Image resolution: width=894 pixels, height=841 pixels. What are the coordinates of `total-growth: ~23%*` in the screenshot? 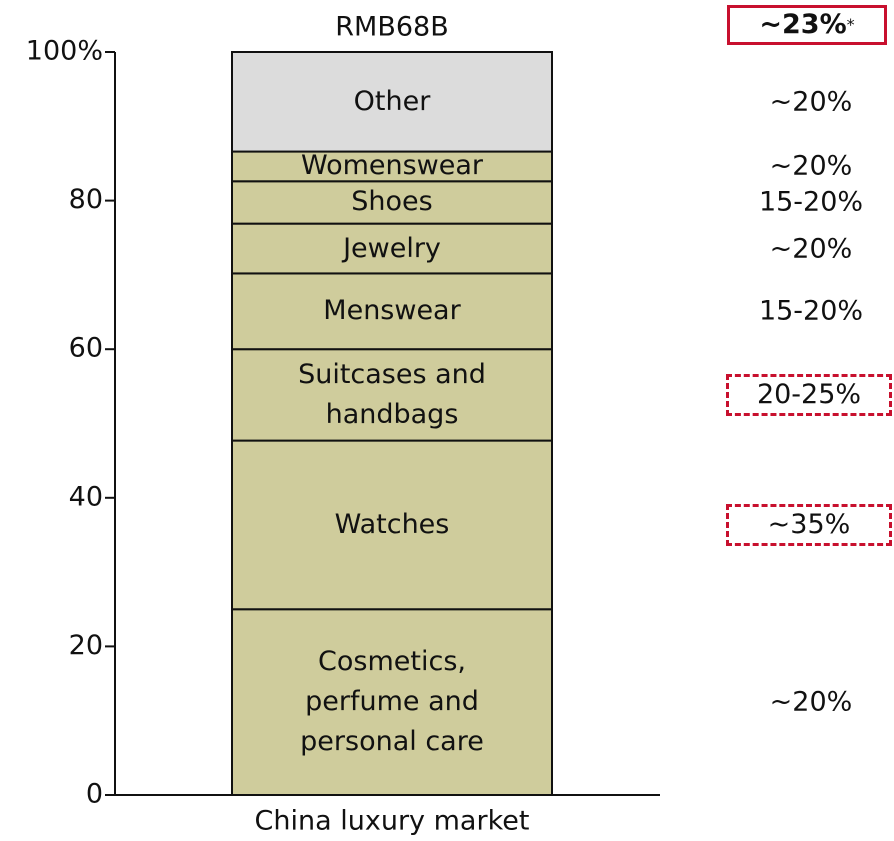 It's located at (807, 25).